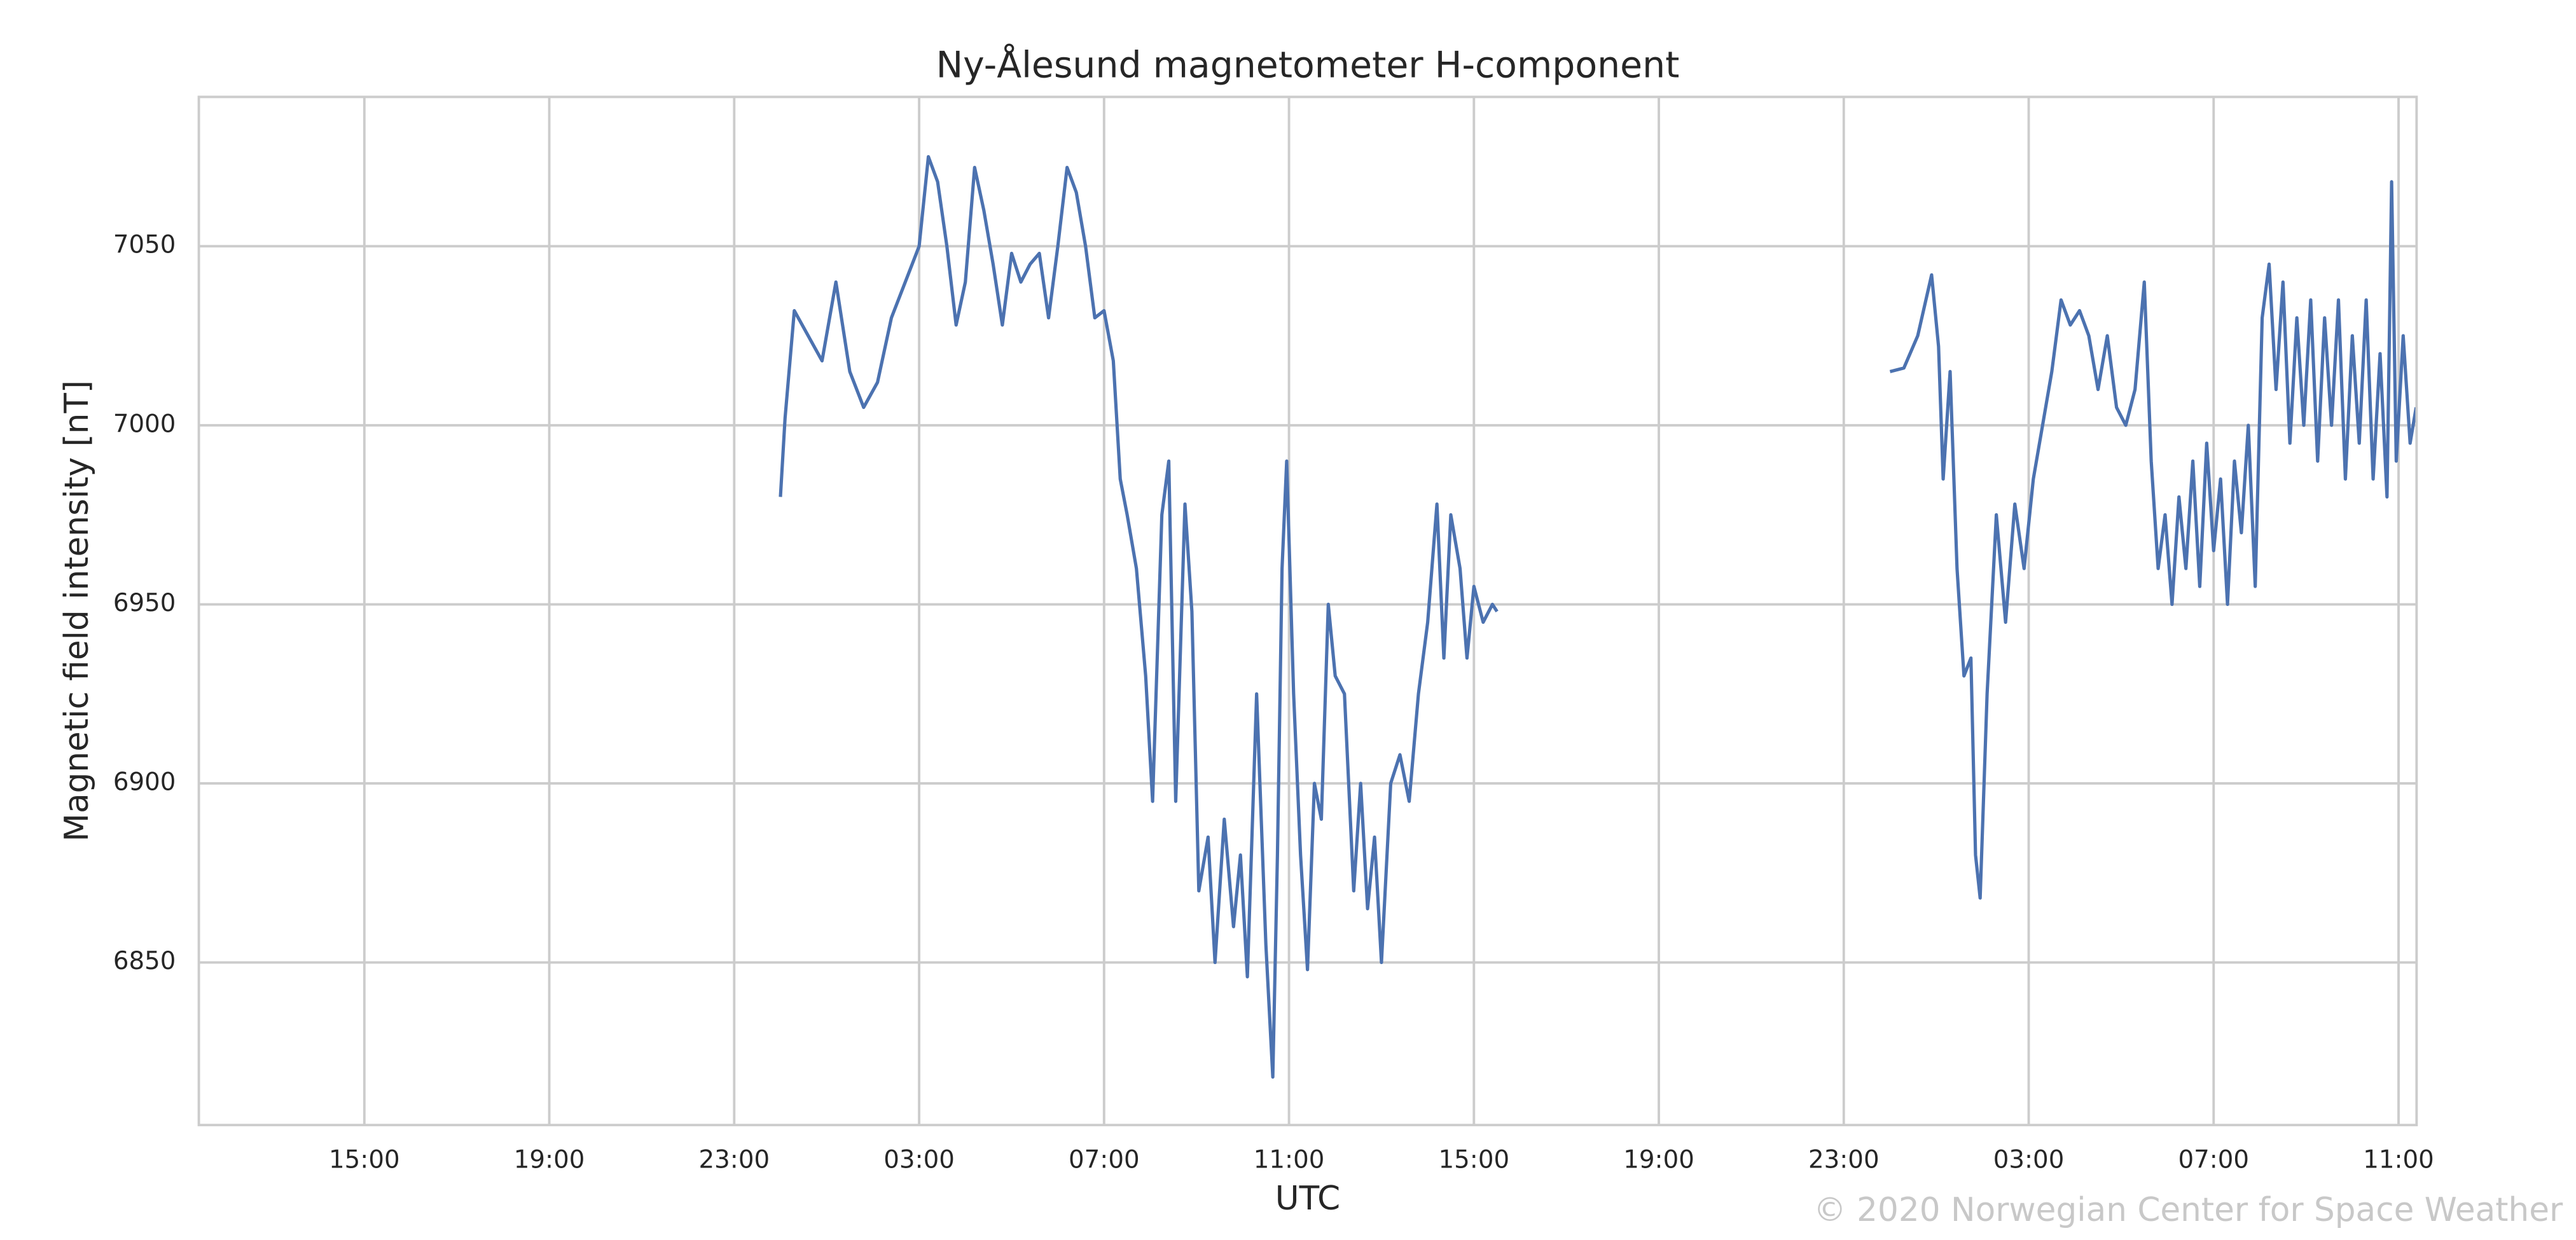  What do you see at coordinates (144, 603) in the screenshot?
I see `y-tick-label: 6950` at bounding box center [144, 603].